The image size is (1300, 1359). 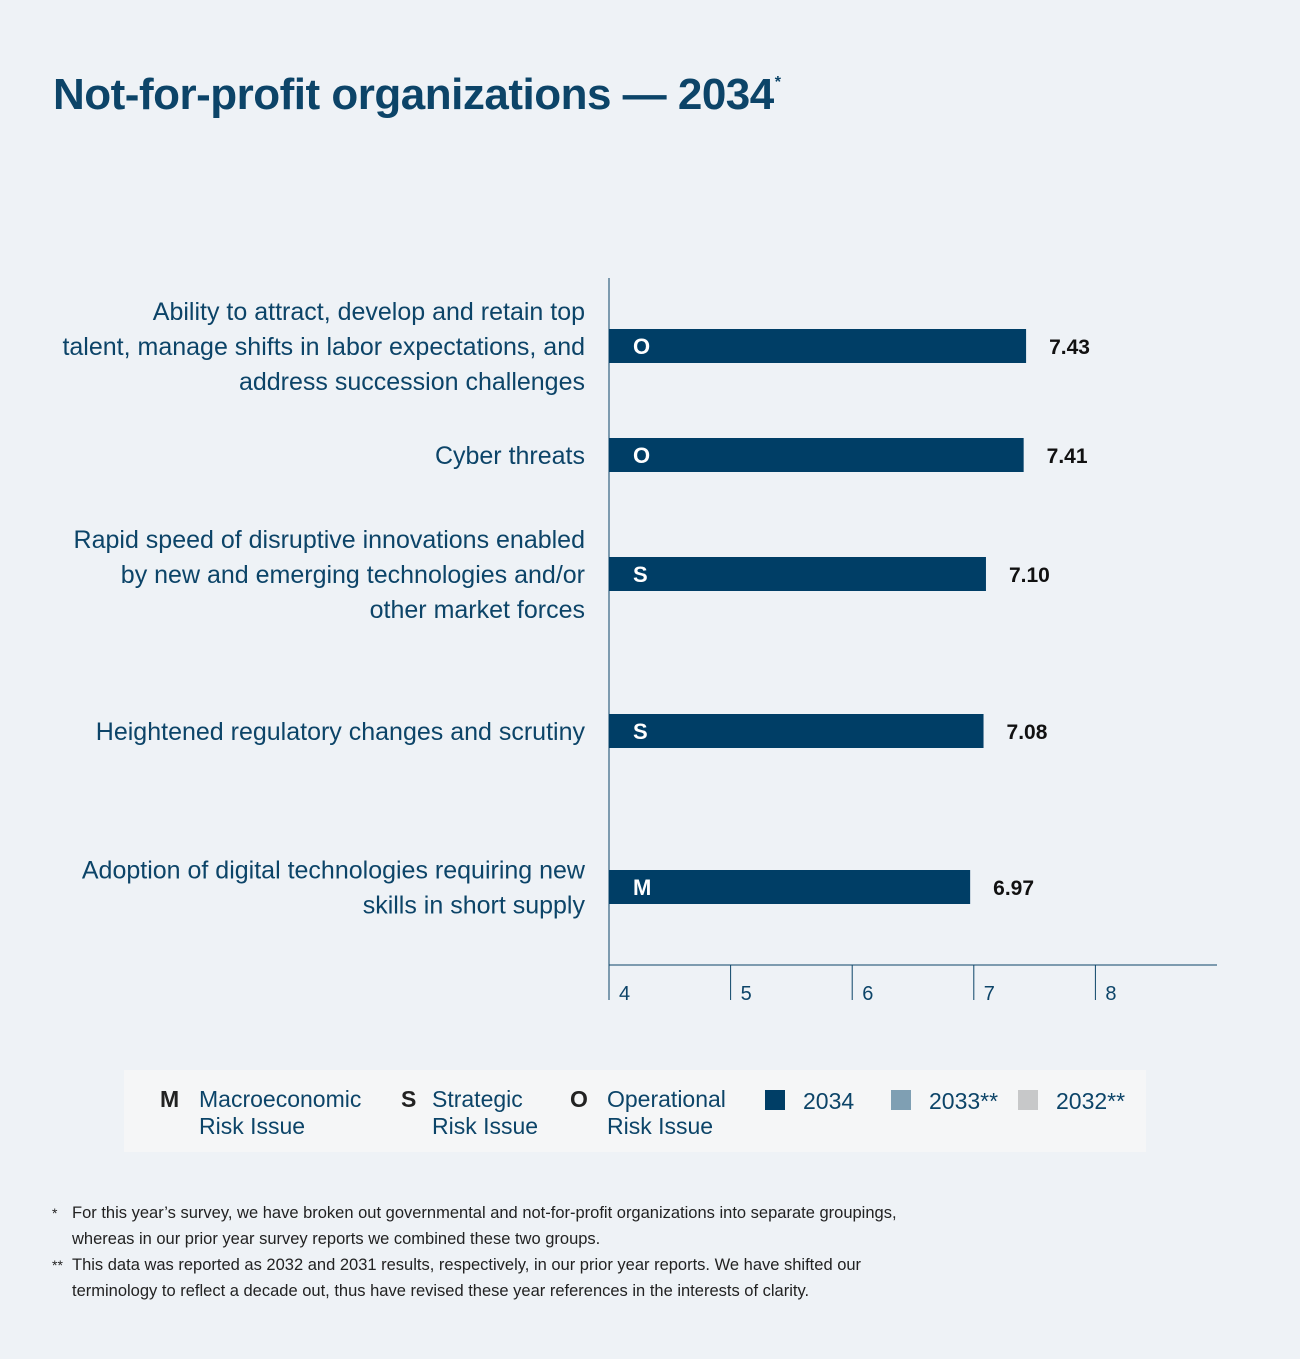 What do you see at coordinates (280, 1112) in the screenshot?
I see `legend-label-macro: Macroeconomic Risk Issue` at bounding box center [280, 1112].